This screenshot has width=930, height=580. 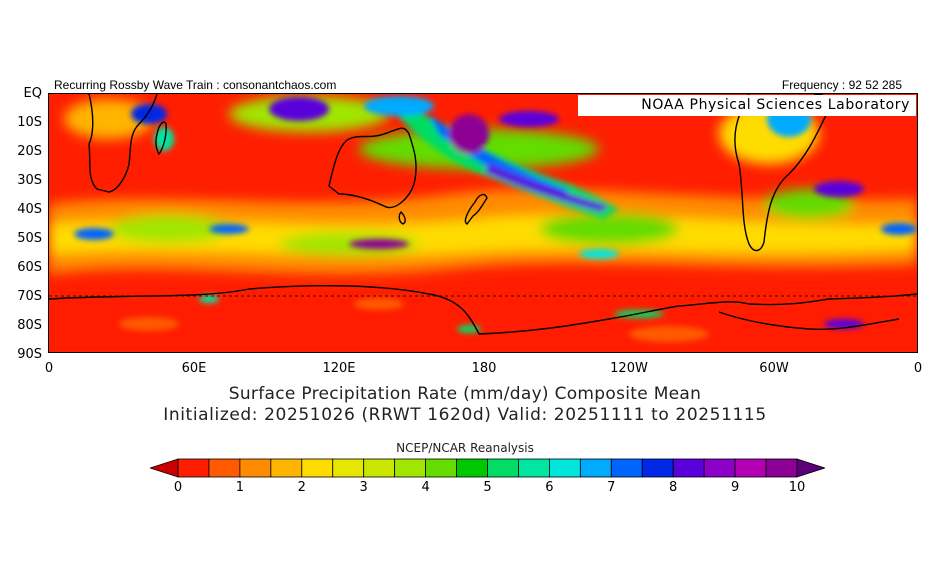 What do you see at coordinates (49, 368) in the screenshot?
I see `lon-label-0: 0` at bounding box center [49, 368].